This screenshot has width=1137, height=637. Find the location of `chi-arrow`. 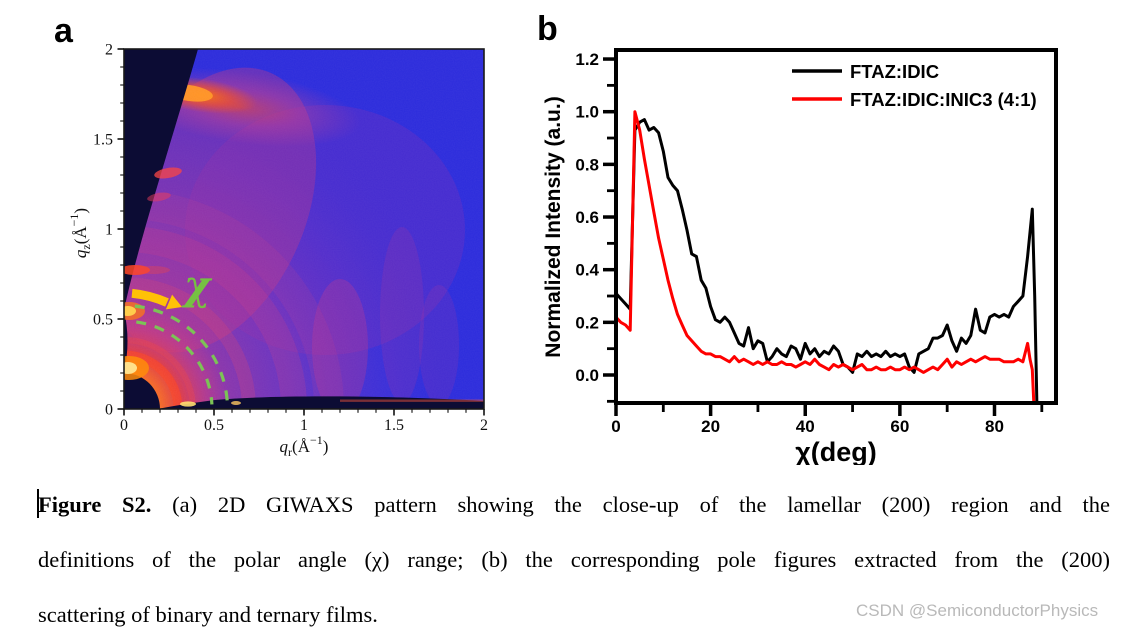

chi-arrow is located at coordinates (150, 297).